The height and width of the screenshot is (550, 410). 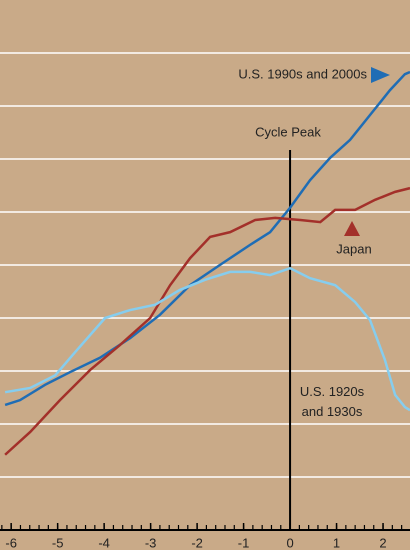 What do you see at coordinates (353, 248) in the screenshot?
I see `series-label: Japan` at bounding box center [353, 248].